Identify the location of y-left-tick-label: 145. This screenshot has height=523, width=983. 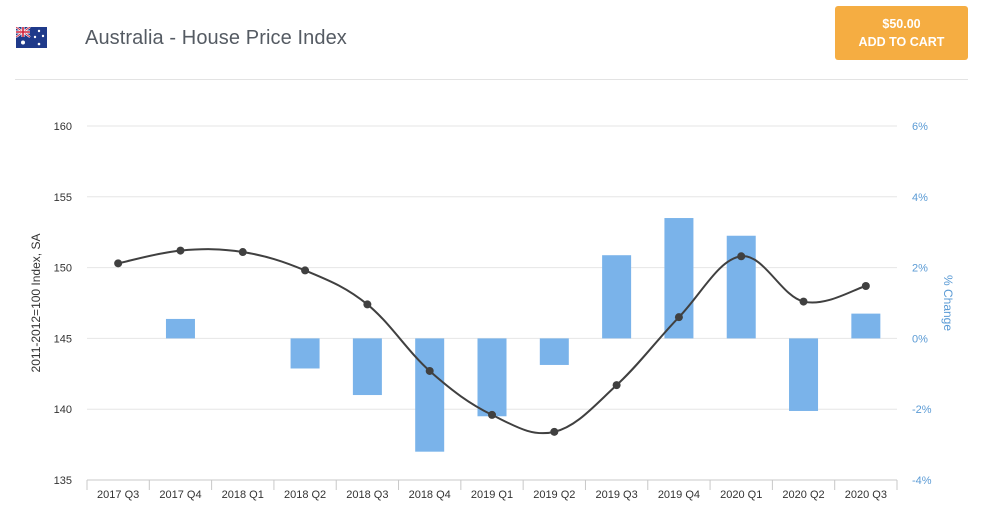
(63, 339).